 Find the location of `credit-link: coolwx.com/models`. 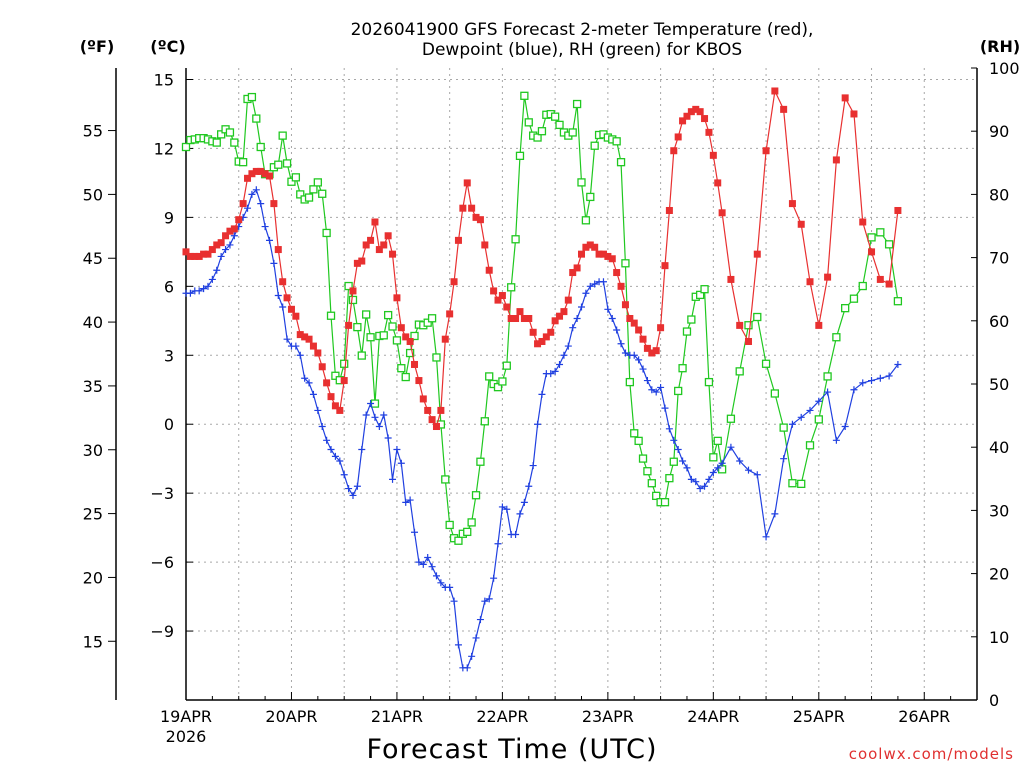

credit-link: coolwx.com/models is located at coordinates (931, 754).